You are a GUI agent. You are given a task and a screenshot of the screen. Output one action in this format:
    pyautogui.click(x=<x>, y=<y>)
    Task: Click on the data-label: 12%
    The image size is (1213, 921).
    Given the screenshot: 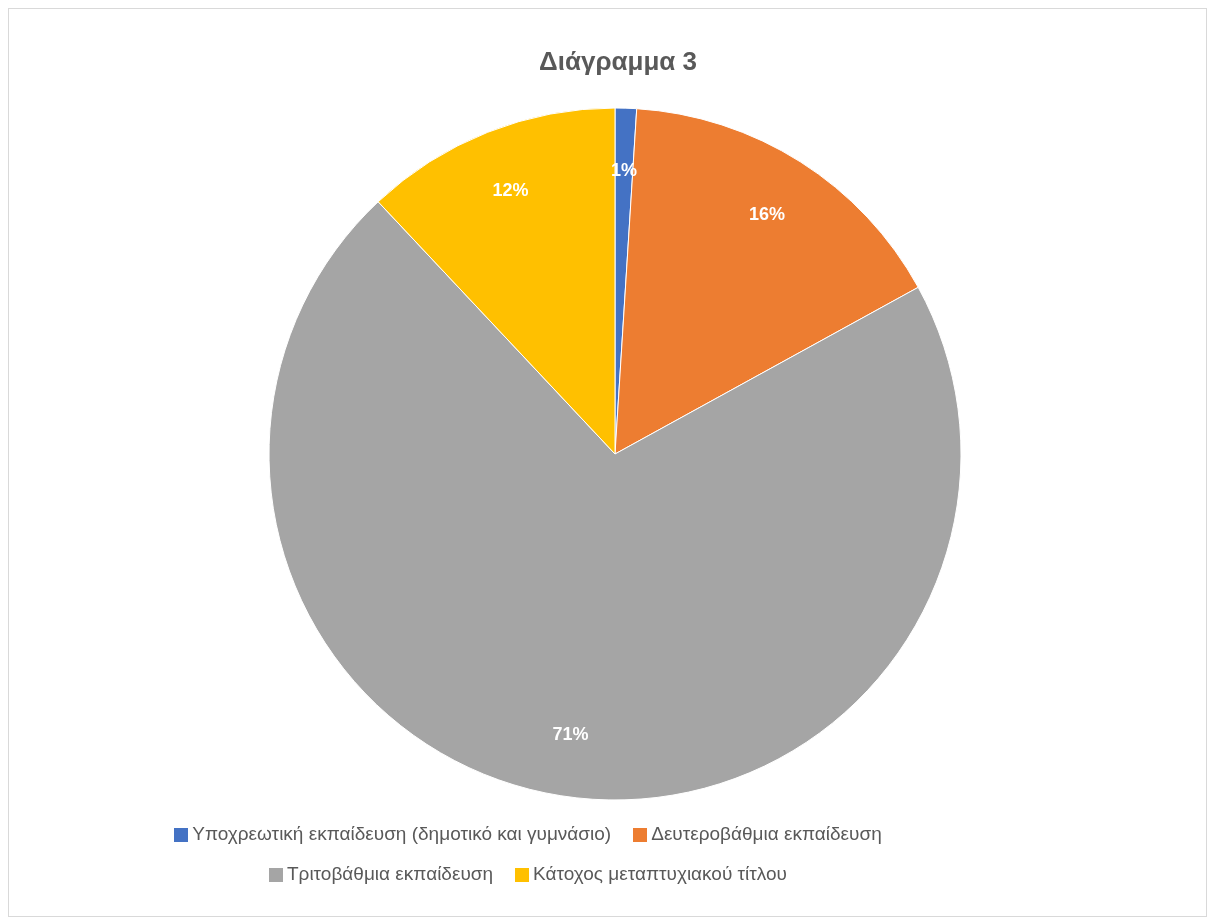 What is the action you would take?
    pyautogui.click(x=510, y=190)
    